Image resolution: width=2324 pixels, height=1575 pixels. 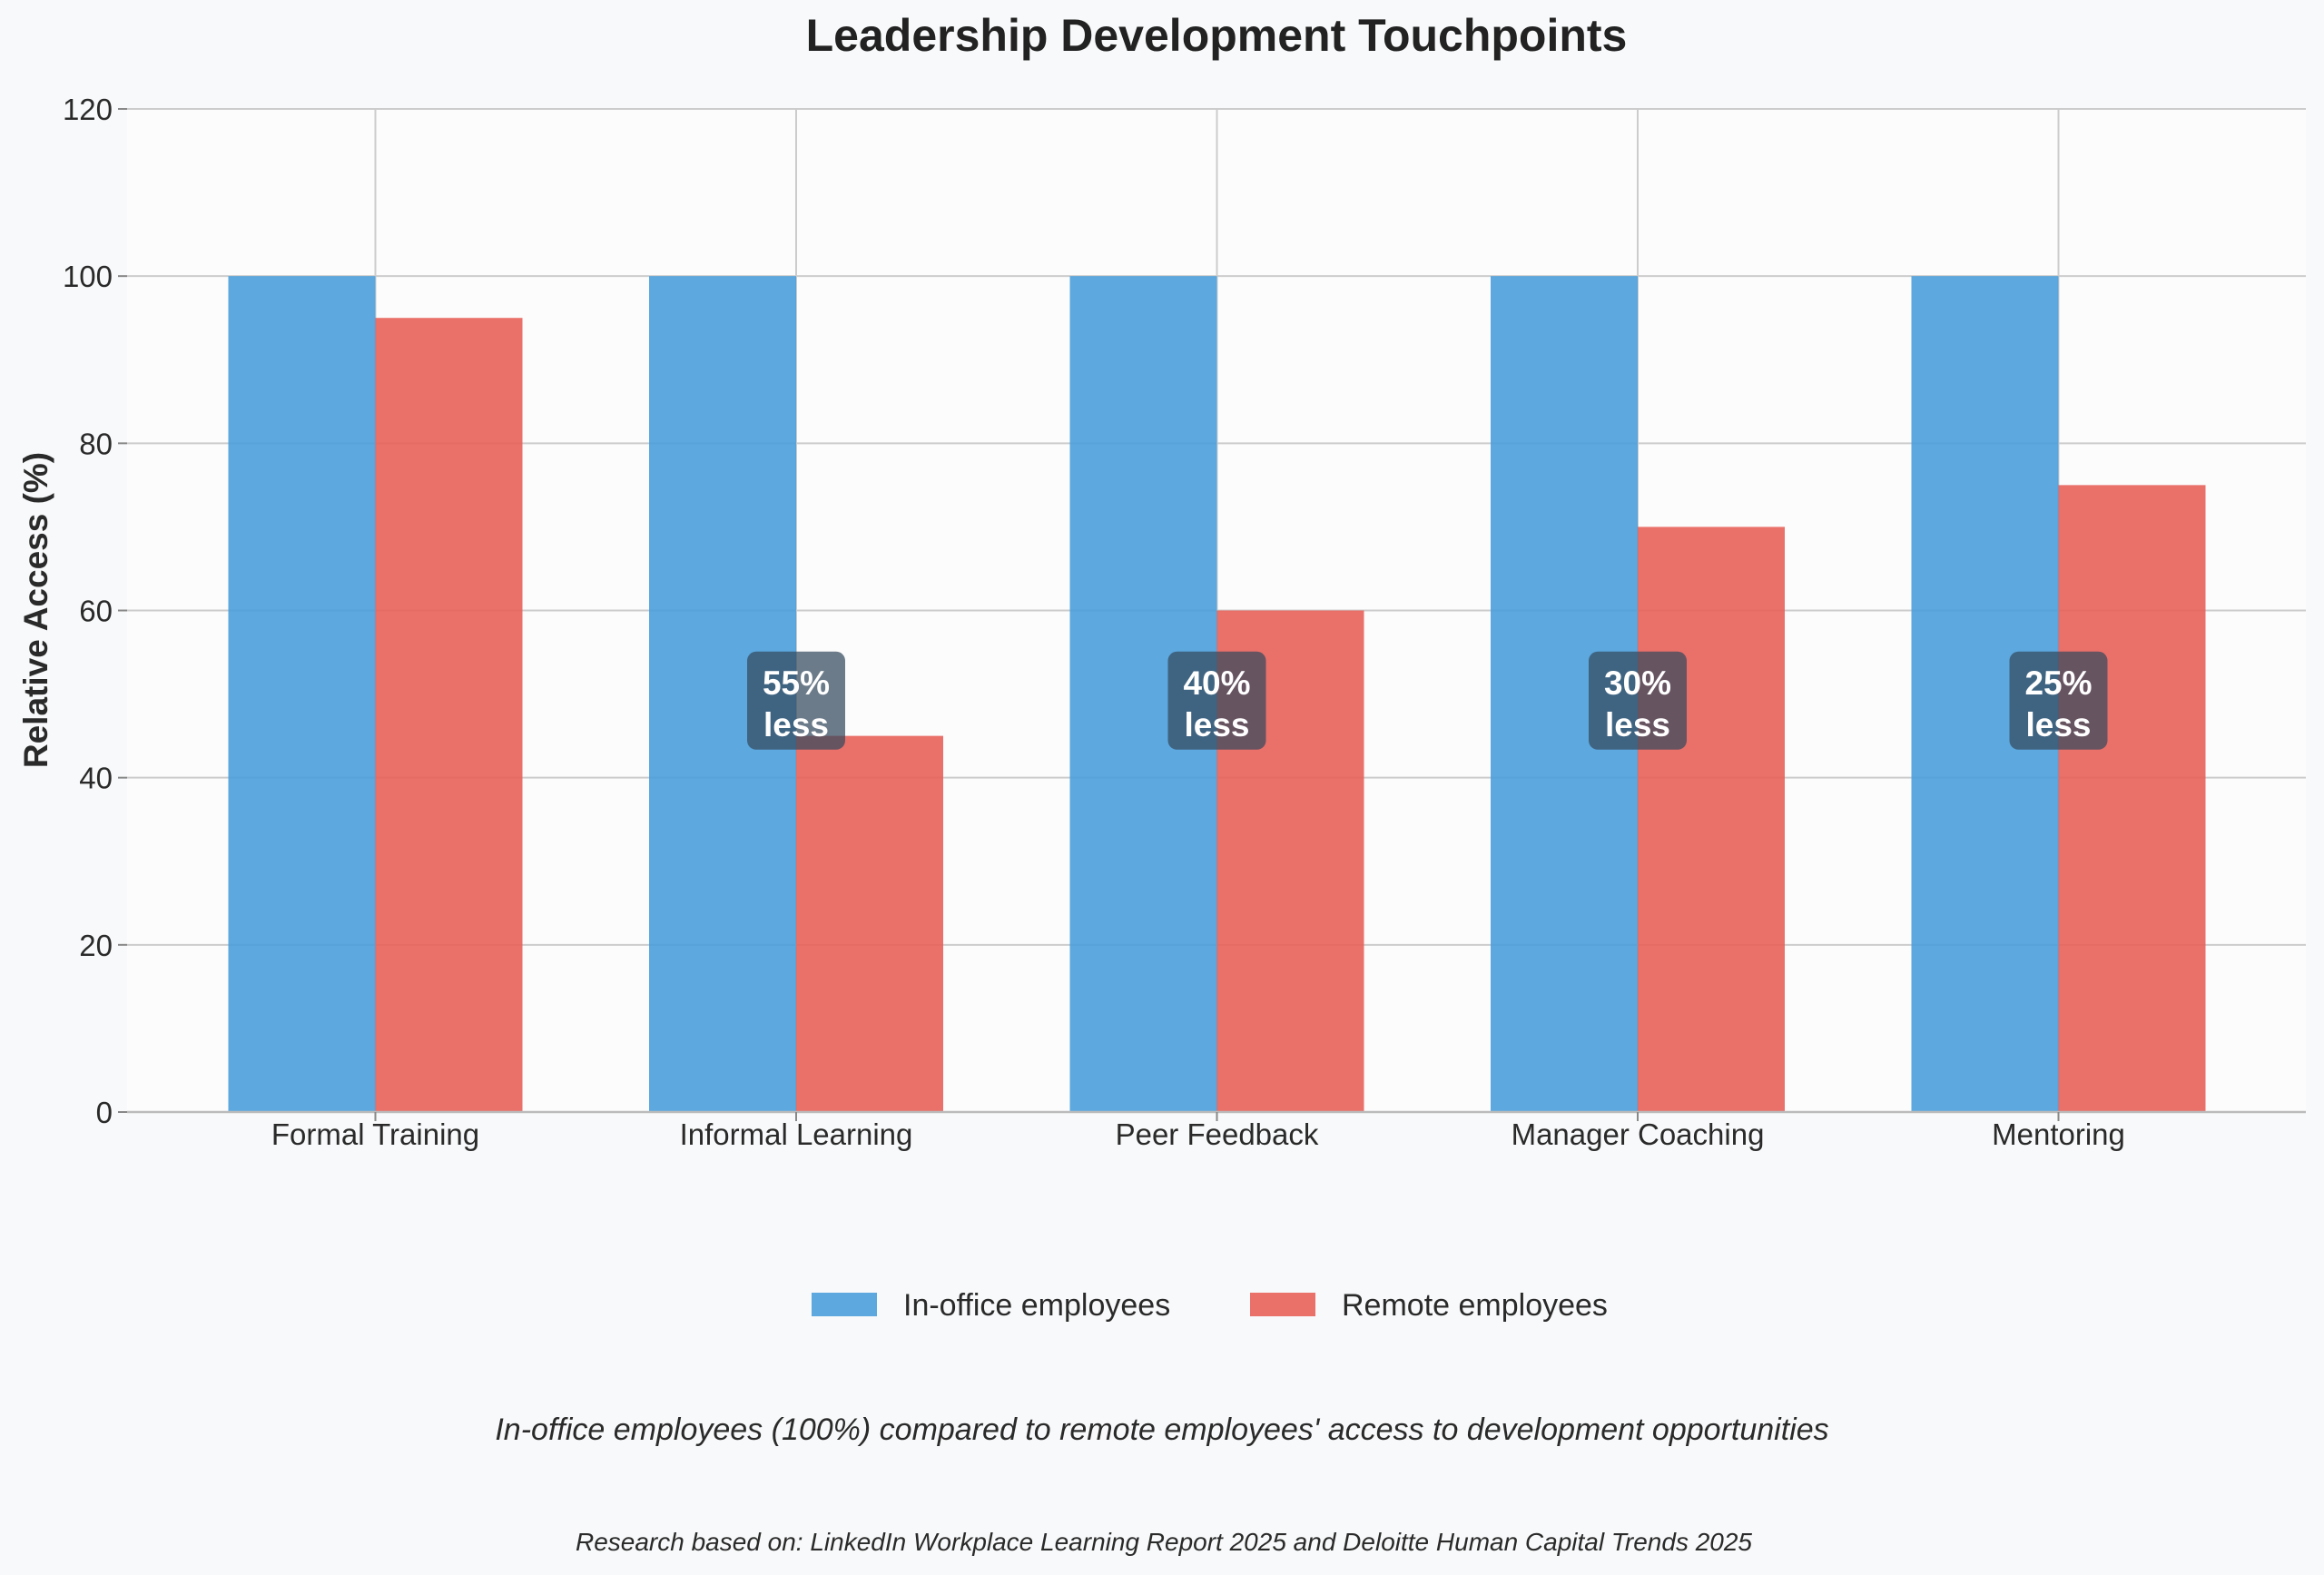 What do you see at coordinates (35, 610) in the screenshot?
I see `y-axis-label: Relative Access (%)` at bounding box center [35, 610].